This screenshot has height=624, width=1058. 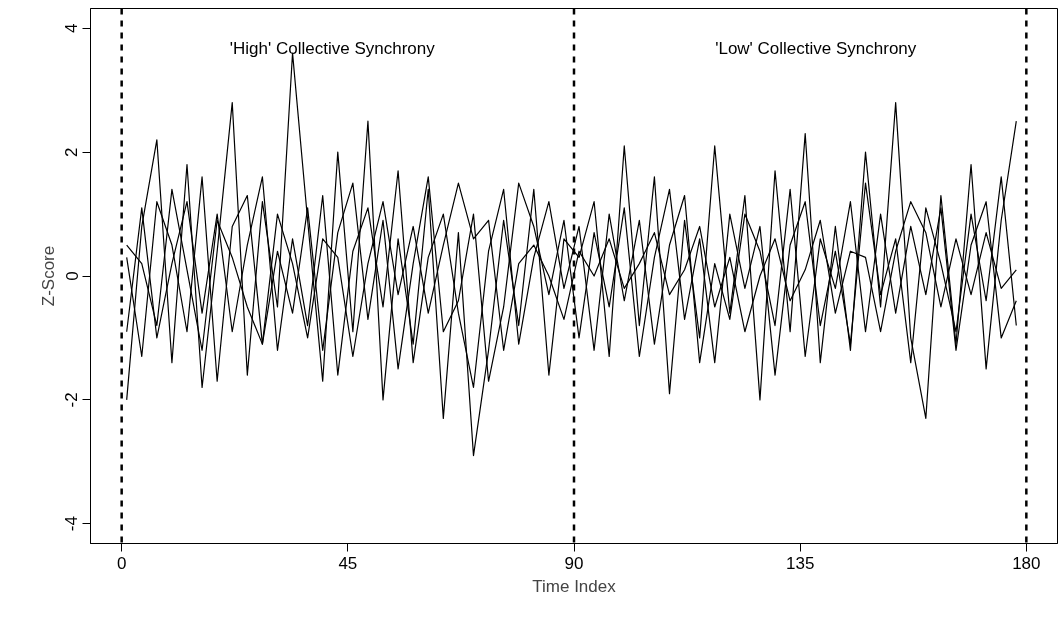 I want to click on y-tick-label: 4, so click(x=72, y=28).